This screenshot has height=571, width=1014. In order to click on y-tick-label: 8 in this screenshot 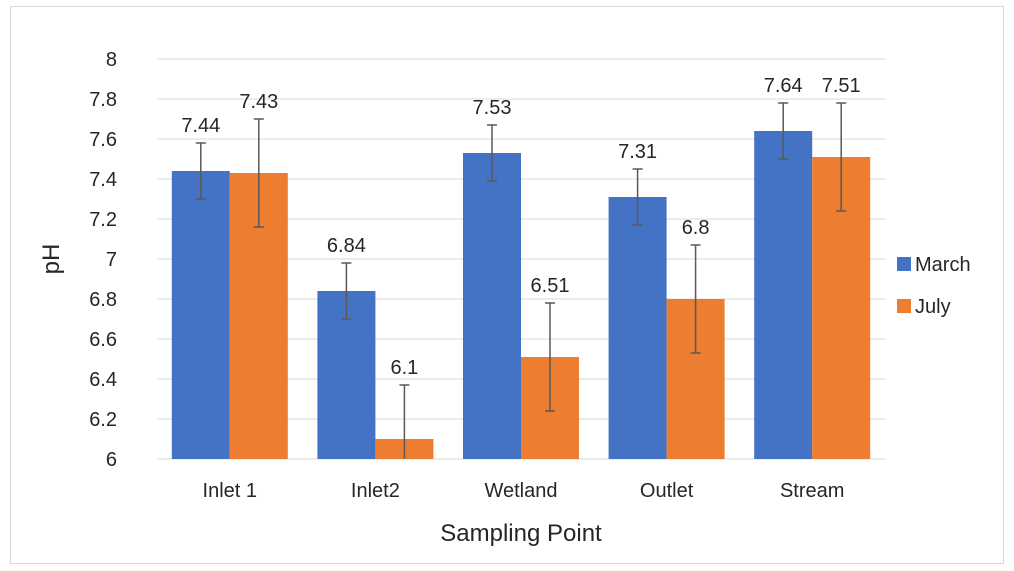, I will do `click(111, 60)`.